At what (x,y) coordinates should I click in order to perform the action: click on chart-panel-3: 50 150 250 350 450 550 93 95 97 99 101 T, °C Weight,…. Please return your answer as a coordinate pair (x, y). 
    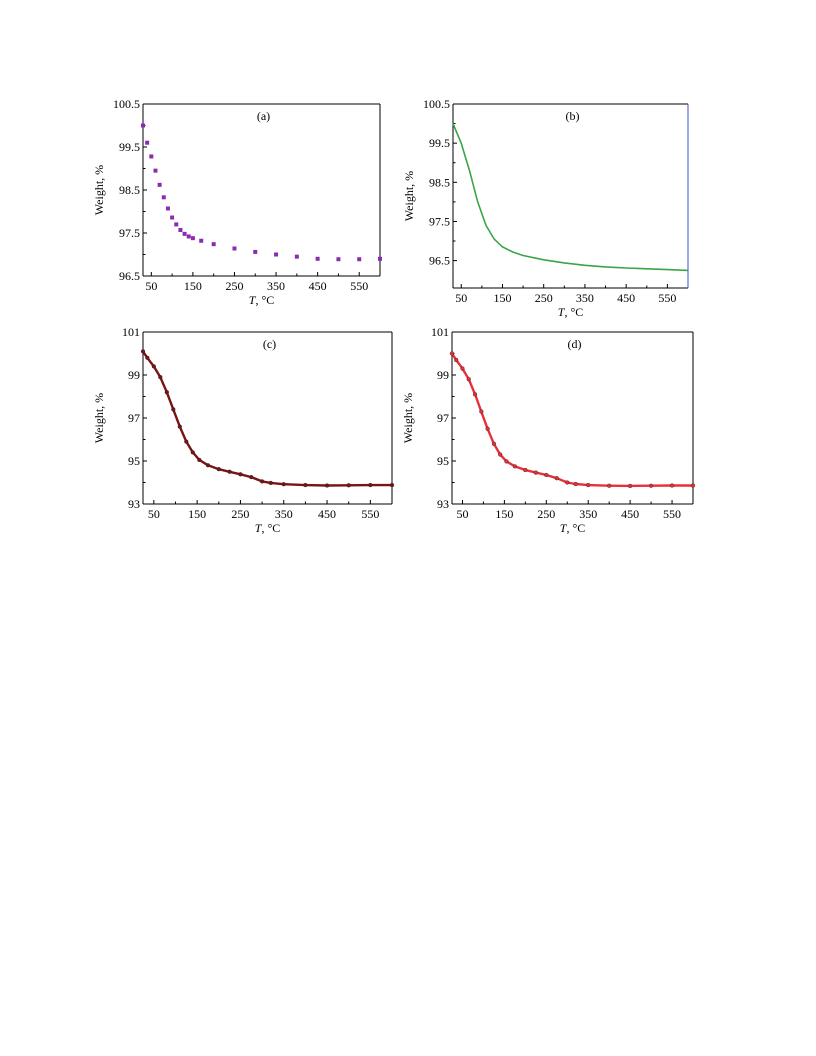
    Looking at the image, I should click on (243, 430).